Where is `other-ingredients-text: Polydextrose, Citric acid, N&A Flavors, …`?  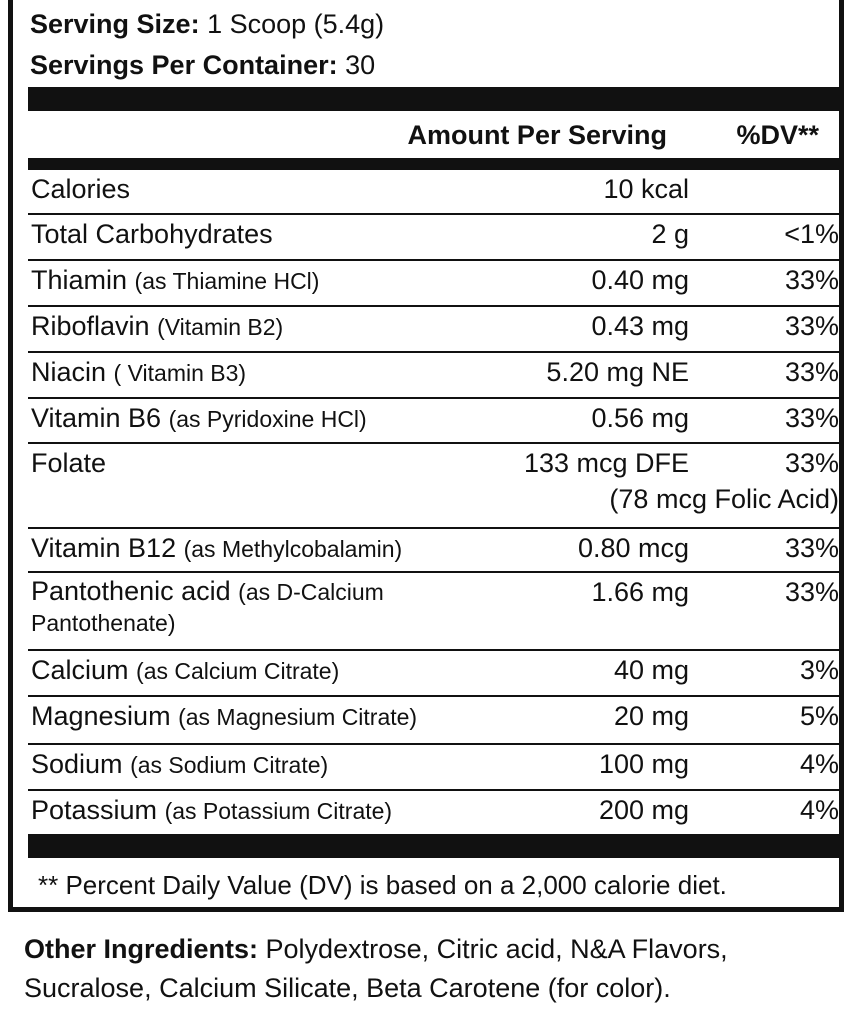
other-ingredients-text: Polydextrose, Citric acid, N&A Flavors, … is located at coordinates (376, 968).